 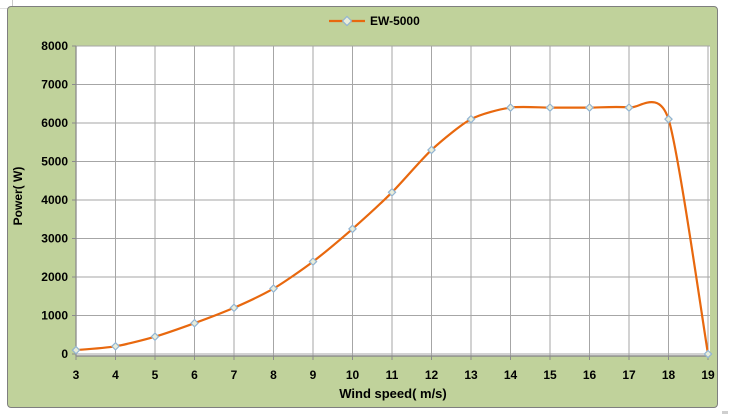 What do you see at coordinates (234, 375) in the screenshot?
I see `x-tick-label: 7` at bounding box center [234, 375].